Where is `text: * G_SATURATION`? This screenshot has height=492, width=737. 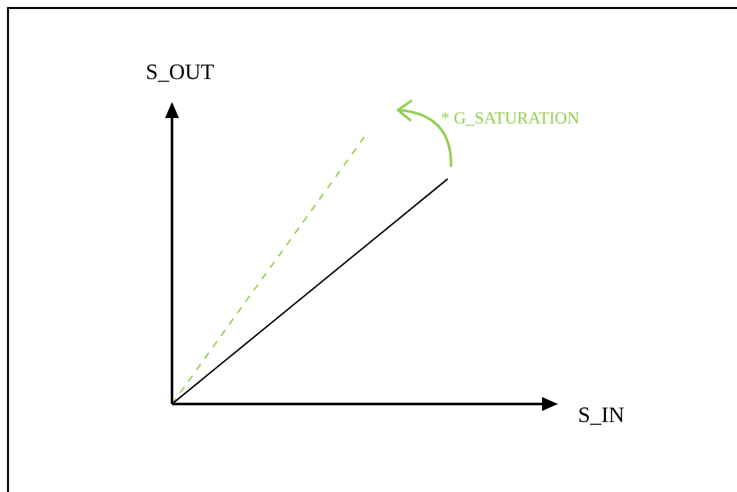
text: * G_SATURATION is located at coordinates (510, 118).